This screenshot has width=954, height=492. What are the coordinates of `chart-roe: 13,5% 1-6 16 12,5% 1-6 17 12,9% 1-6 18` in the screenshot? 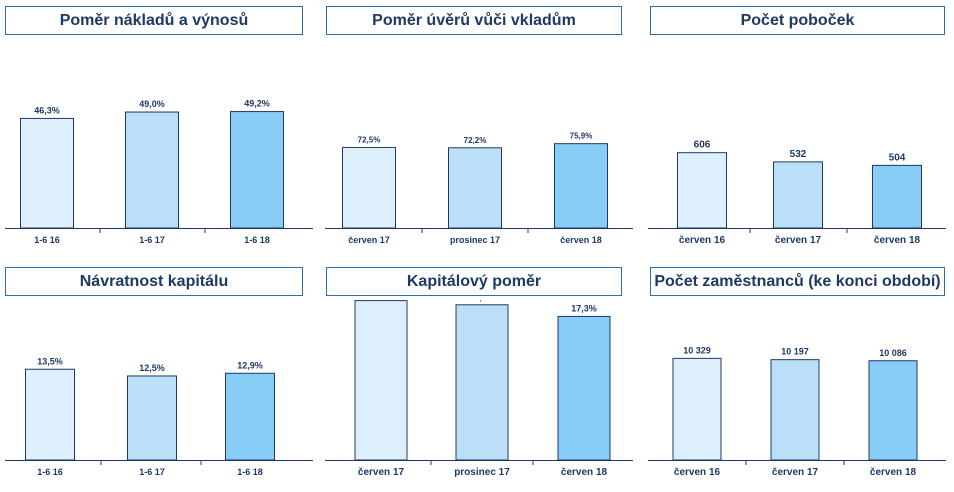 It's located at (159, 416).